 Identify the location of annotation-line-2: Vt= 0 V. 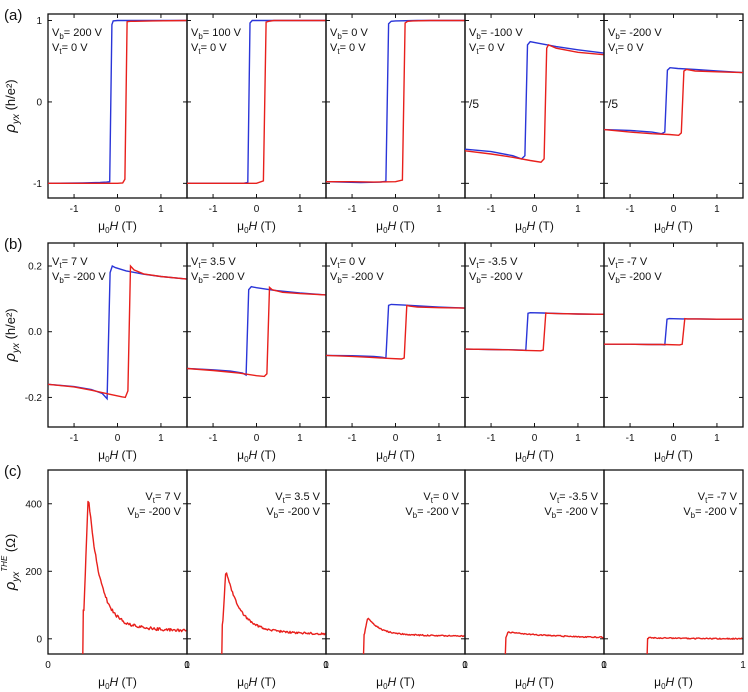
(209, 49).